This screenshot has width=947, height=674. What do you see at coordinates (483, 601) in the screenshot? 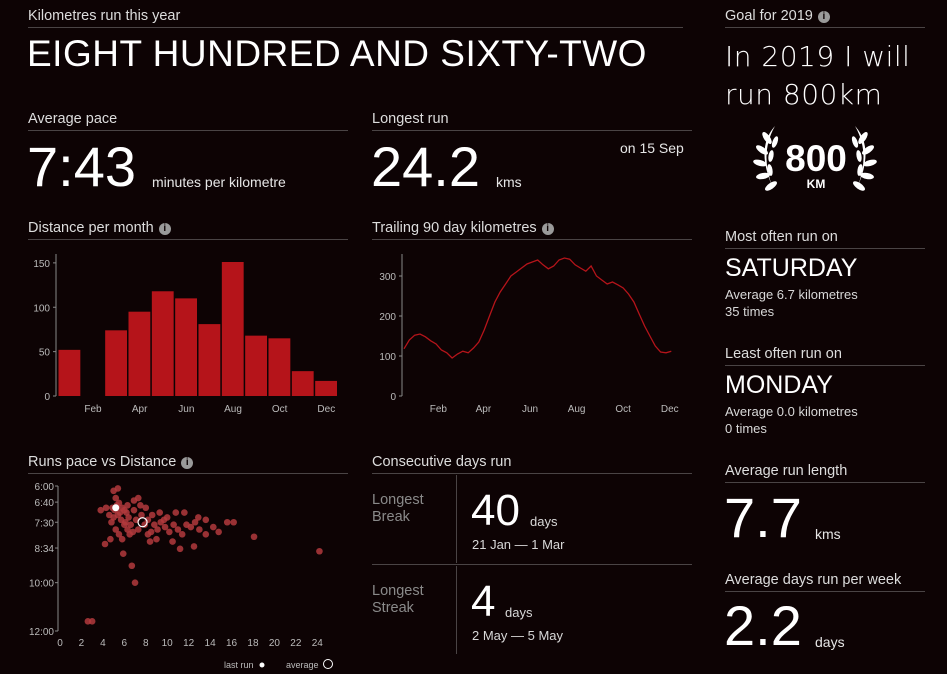
I see `streak-value: 4` at bounding box center [483, 601].